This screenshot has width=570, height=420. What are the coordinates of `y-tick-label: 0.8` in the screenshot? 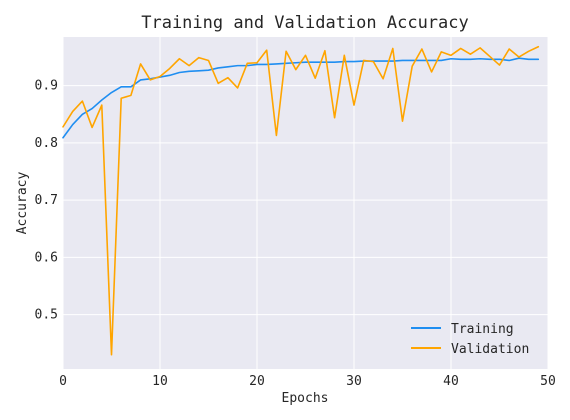 It's located at (46, 143).